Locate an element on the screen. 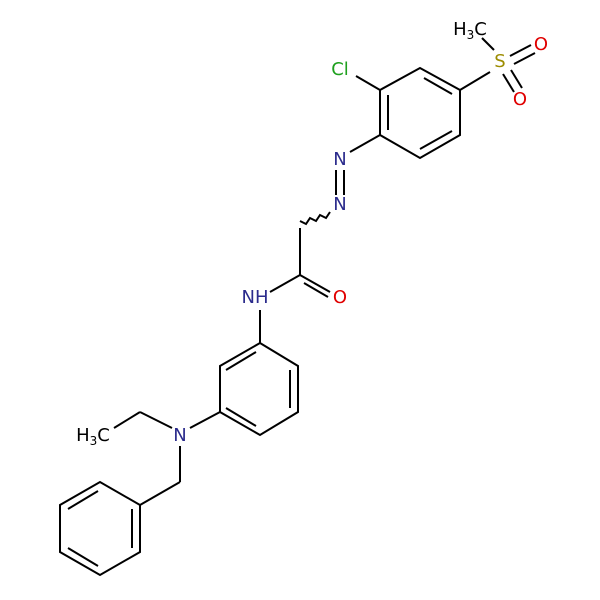 Image resolution: width=600 pixels, height=600 pixels. atom-label-main: S is located at coordinates (499, 61).